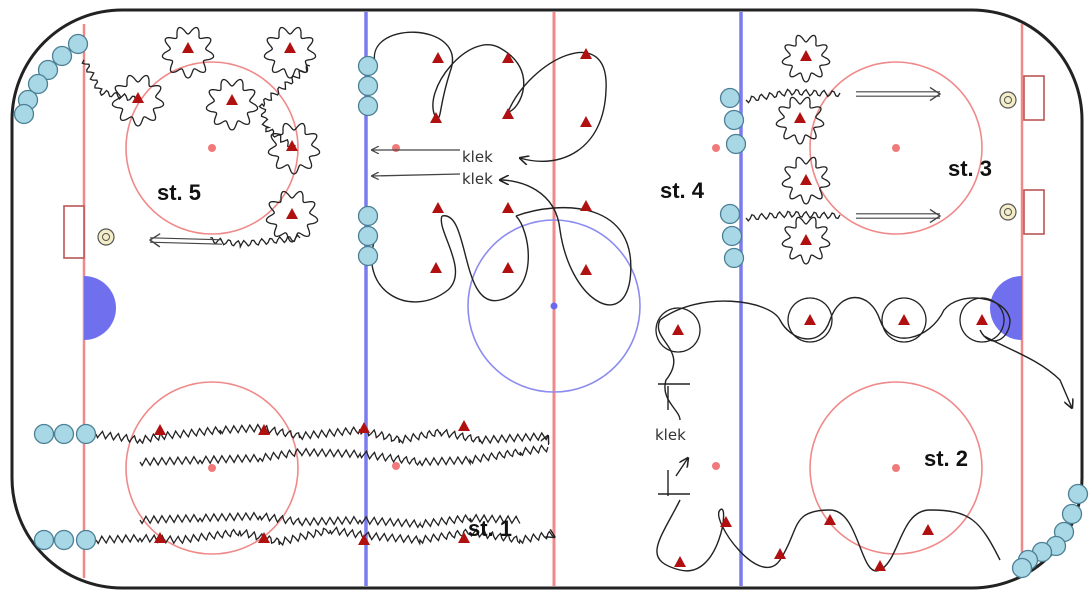  What do you see at coordinates (946, 458) in the screenshot?
I see `station-label-2: st. 2` at bounding box center [946, 458].